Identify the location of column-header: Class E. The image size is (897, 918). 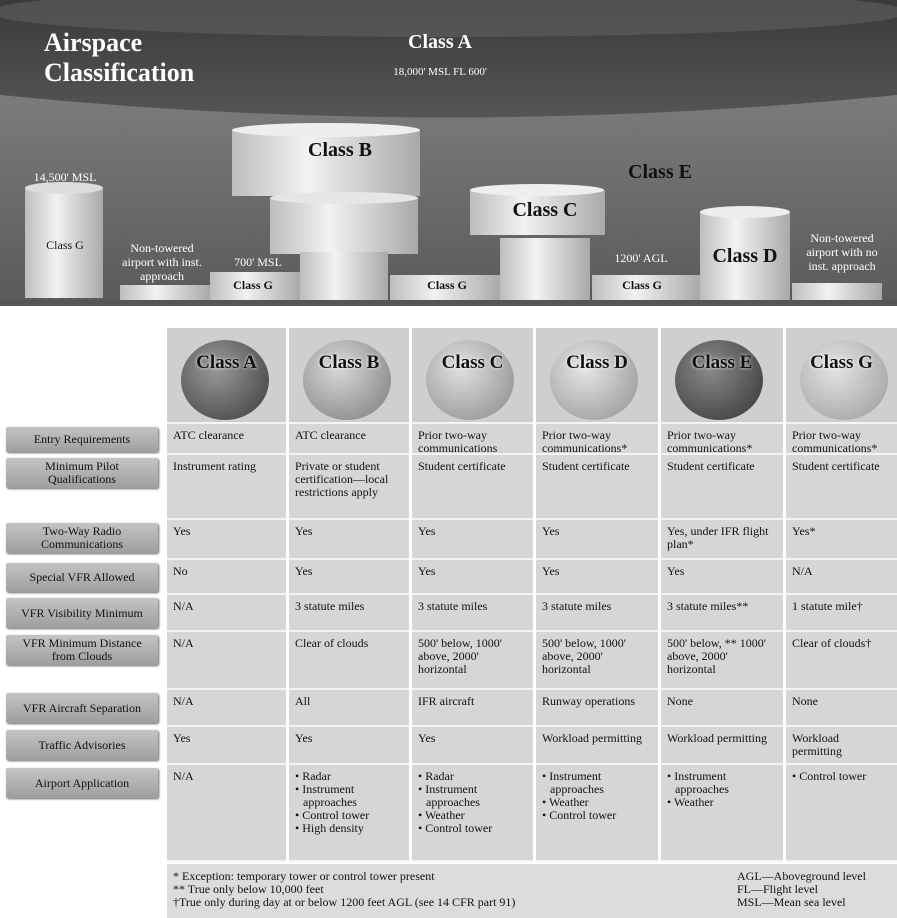
(722, 376).